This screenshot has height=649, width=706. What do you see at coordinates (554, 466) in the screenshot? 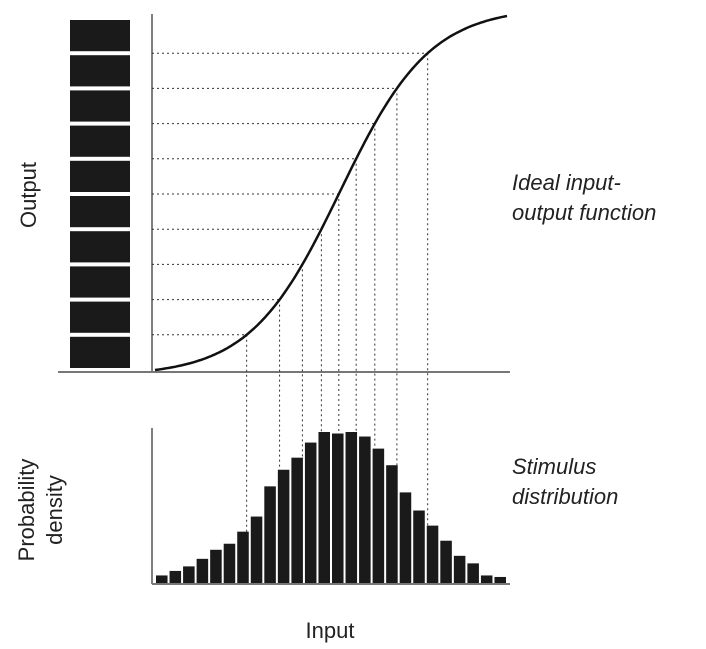
I see `distribution-label: Stimulus` at bounding box center [554, 466].